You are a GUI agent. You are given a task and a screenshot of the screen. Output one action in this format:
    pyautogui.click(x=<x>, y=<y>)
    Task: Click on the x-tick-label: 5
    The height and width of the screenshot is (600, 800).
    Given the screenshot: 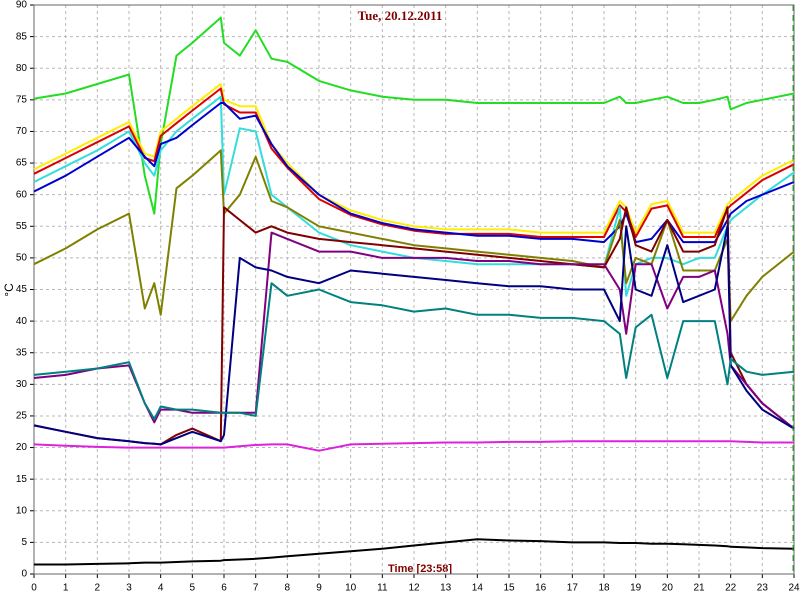 What is the action you would take?
    pyautogui.click(x=193, y=588)
    